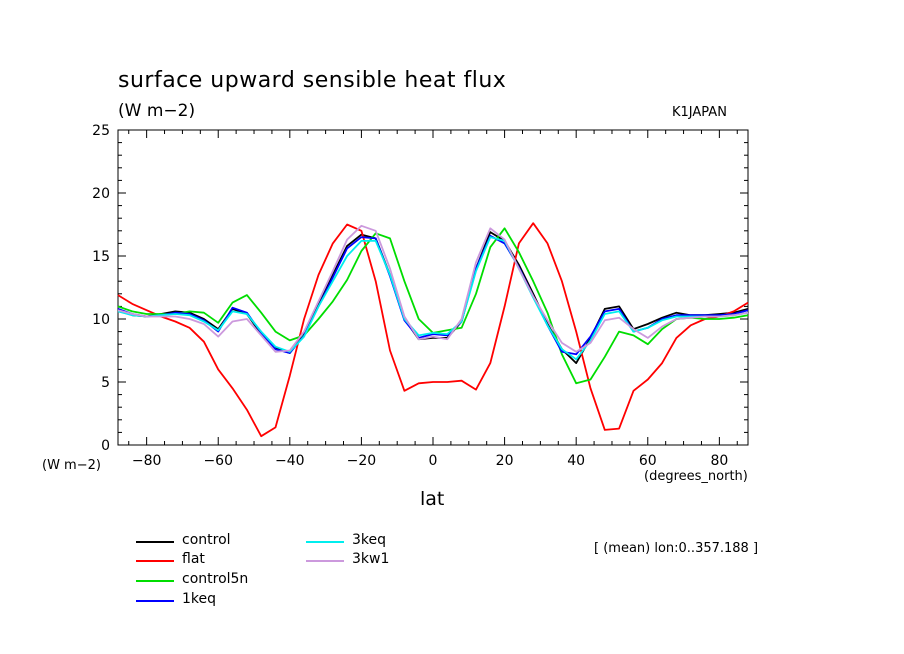  I want to click on legend-label: 1keq, so click(199, 599).